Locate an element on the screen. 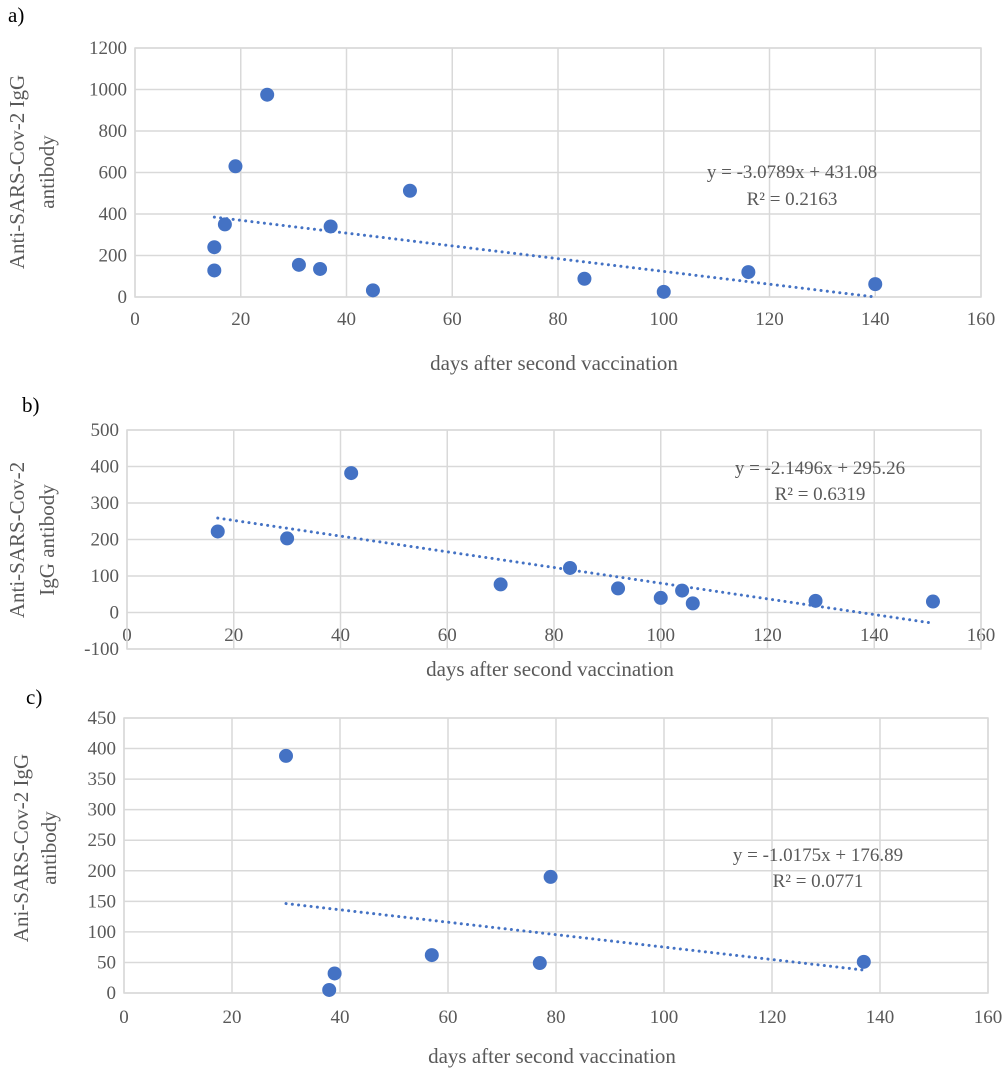 The width and height of the screenshot is (1006, 1072). y-tick-label: -100 is located at coordinates (101, 649).